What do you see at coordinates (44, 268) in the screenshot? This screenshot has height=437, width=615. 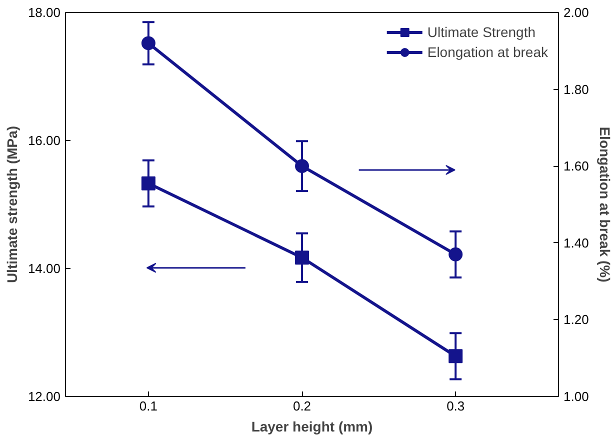 I see `y-tick-label: 14.00` at bounding box center [44, 268].